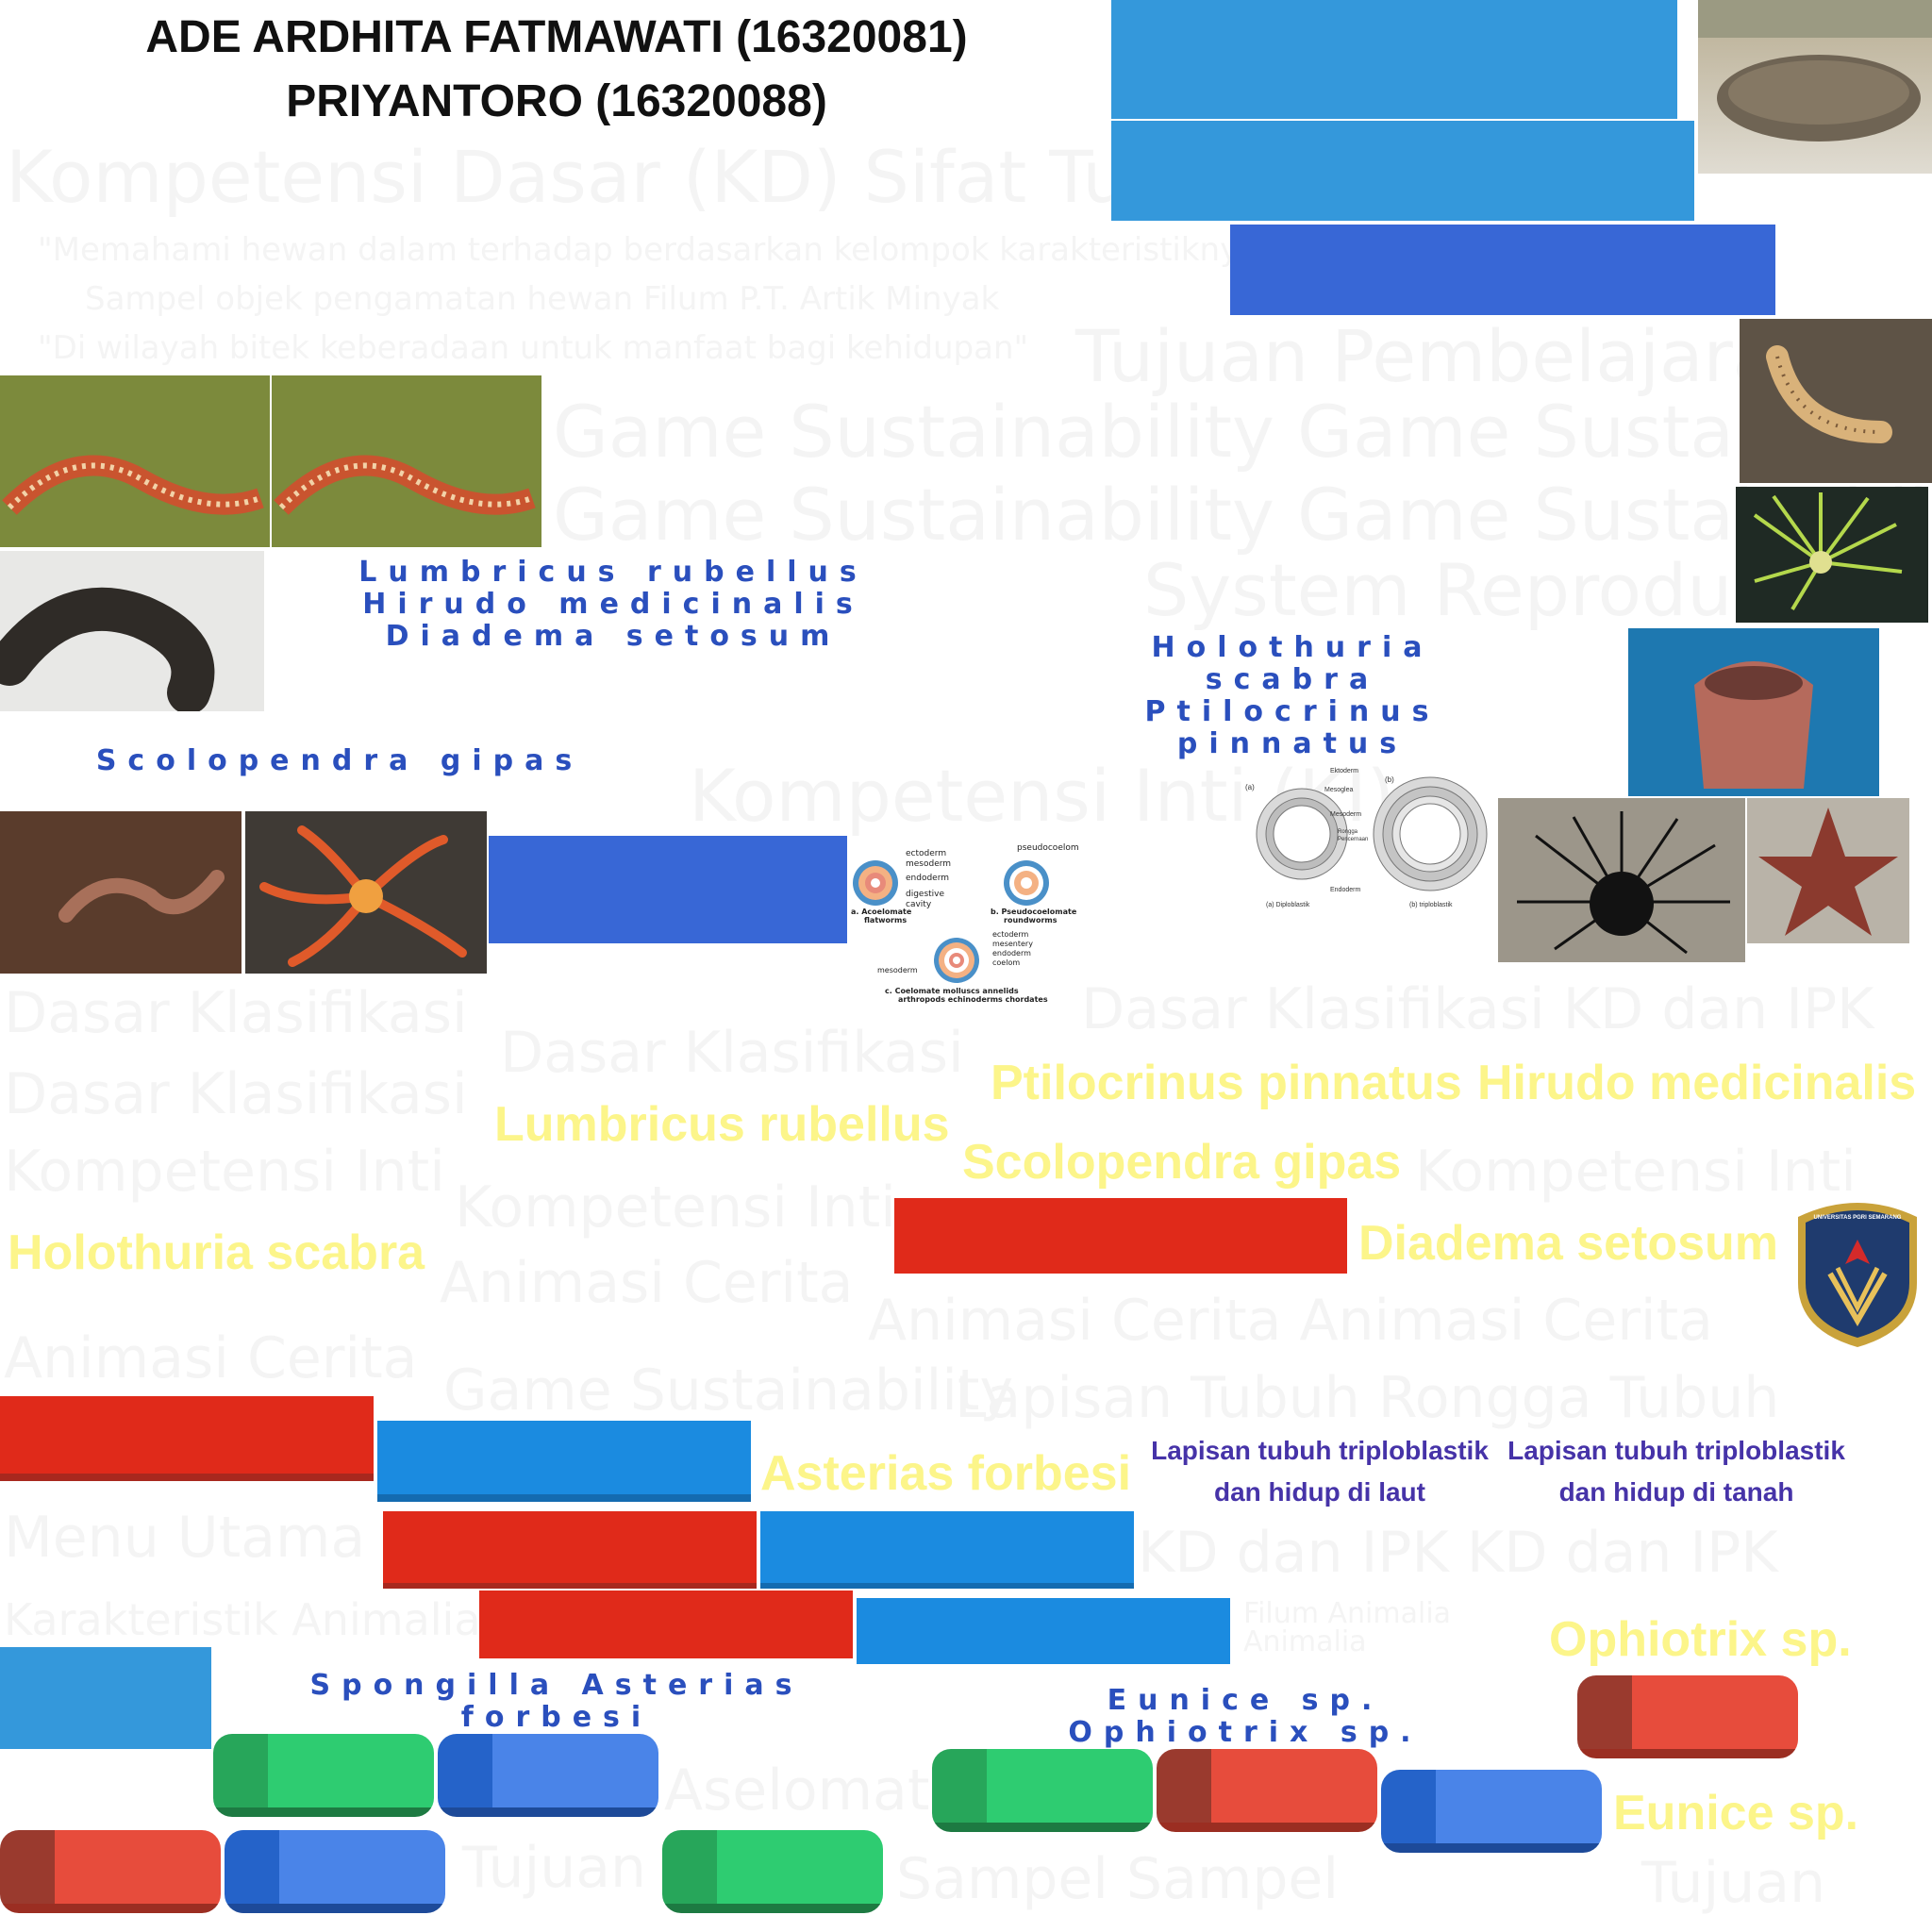  What do you see at coordinates (1815, 87) in the screenshot?
I see `sea-cucumber-photo` at bounding box center [1815, 87].